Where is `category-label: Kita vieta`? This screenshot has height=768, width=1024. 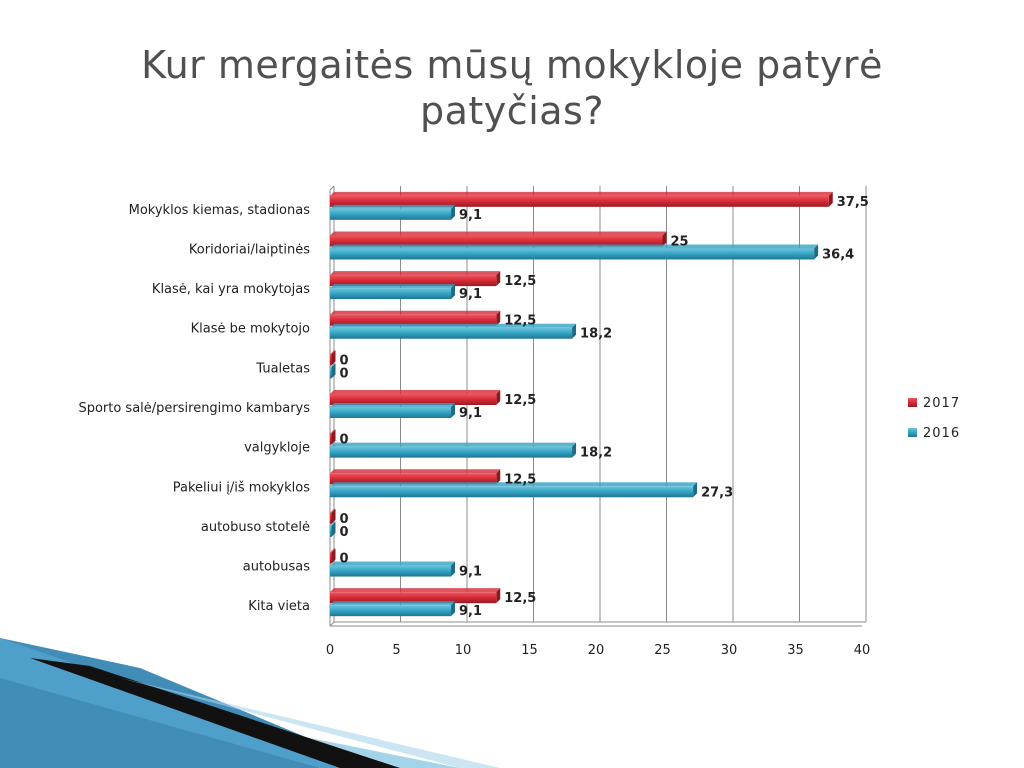 category-label: Kita vieta is located at coordinates (279, 606).